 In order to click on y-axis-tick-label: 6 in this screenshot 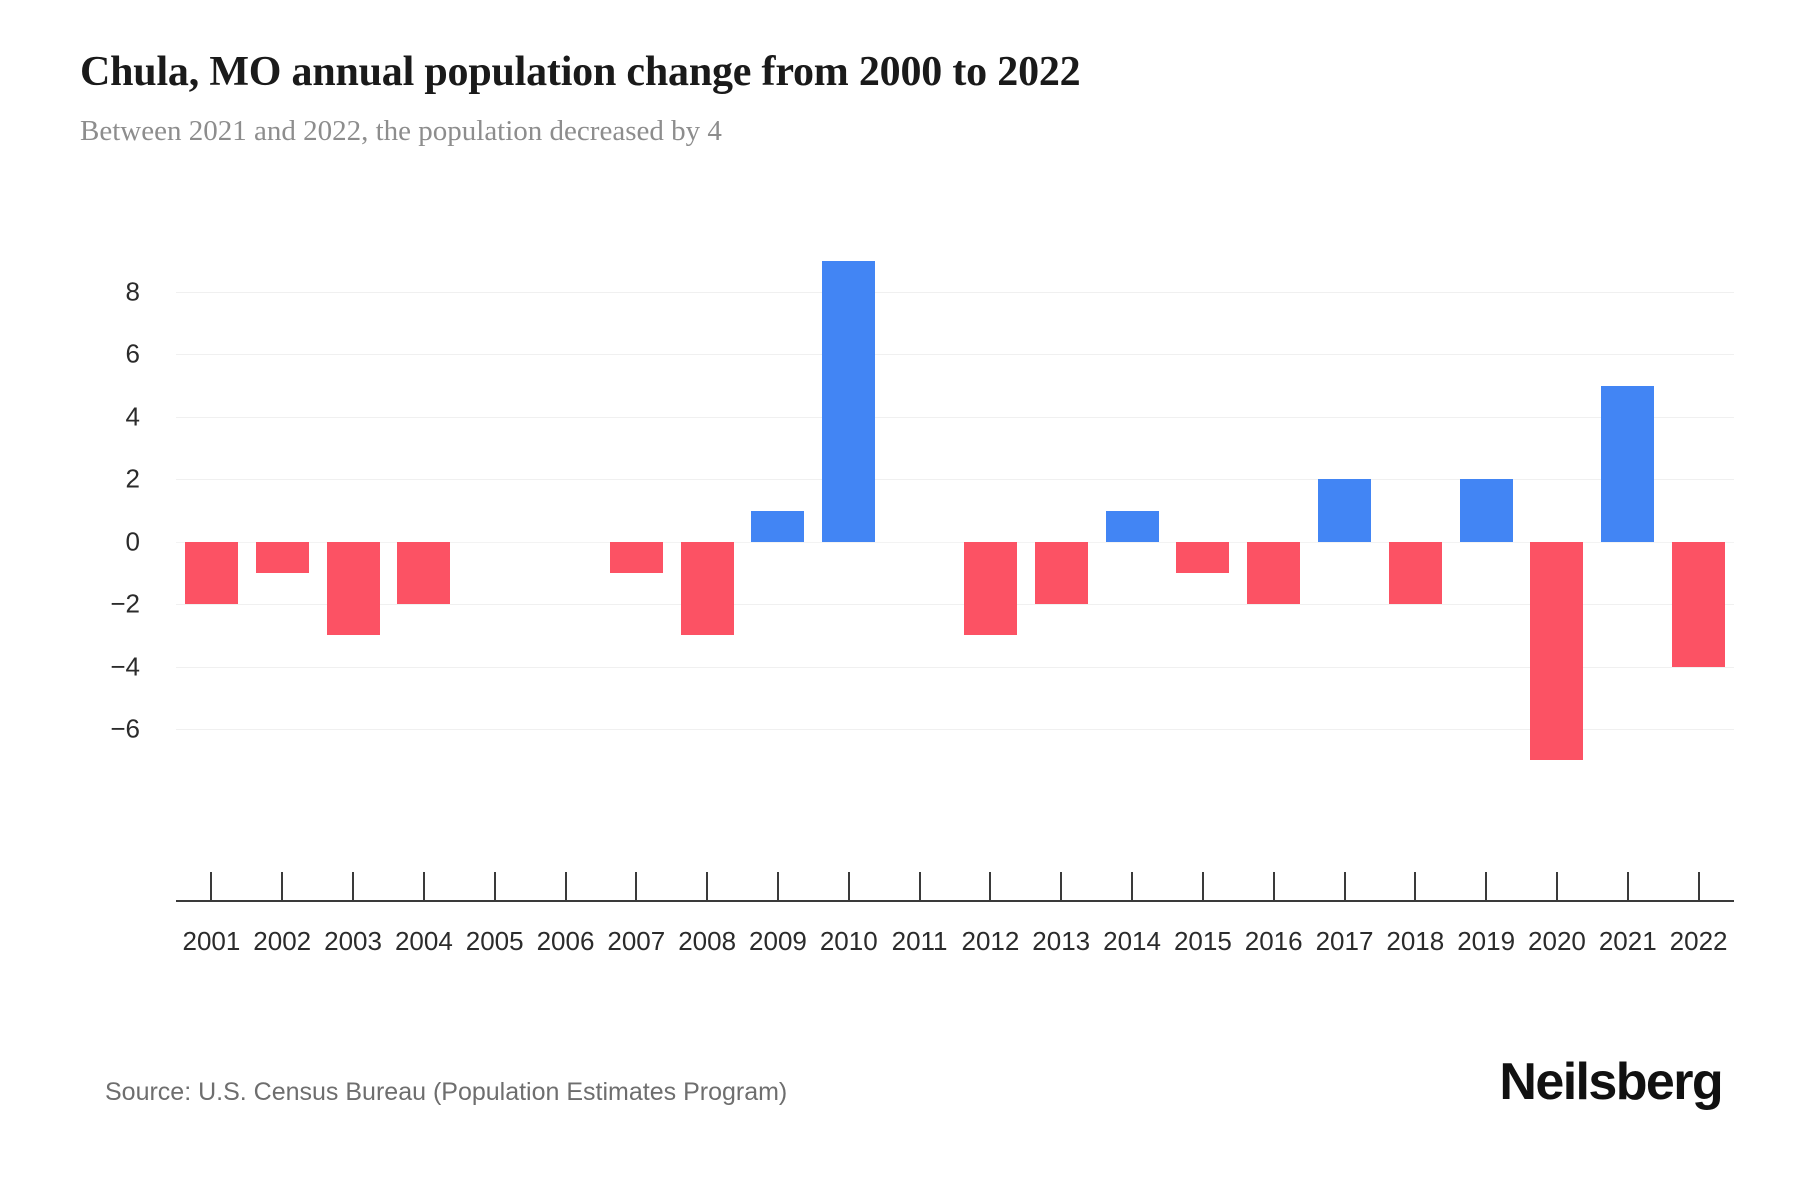, I will do `click(132, 353)`.